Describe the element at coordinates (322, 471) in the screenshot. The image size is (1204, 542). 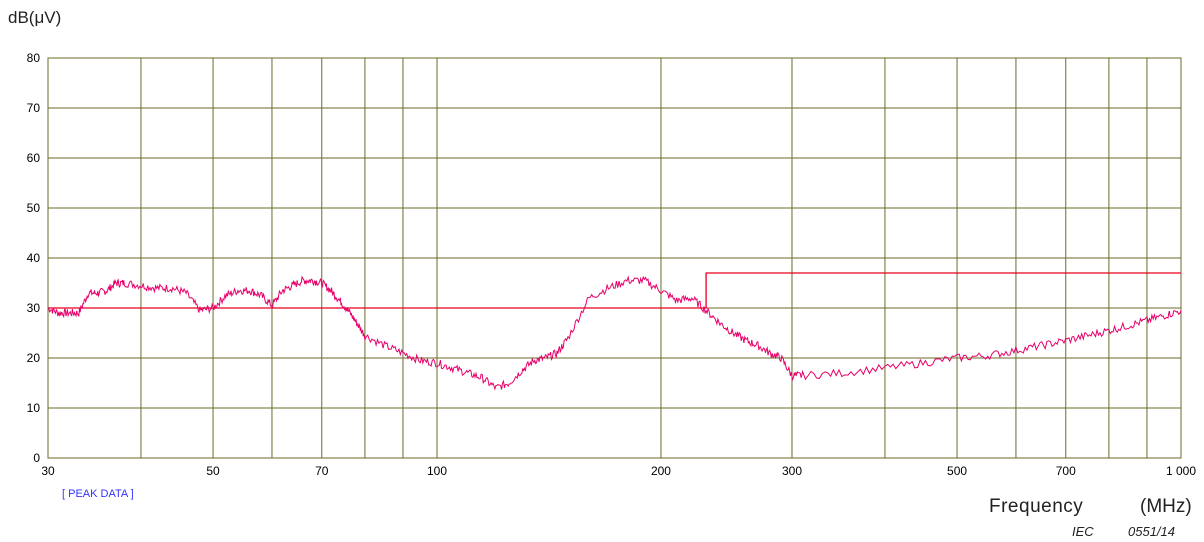
I see `x-tick-label: 70` at that location.